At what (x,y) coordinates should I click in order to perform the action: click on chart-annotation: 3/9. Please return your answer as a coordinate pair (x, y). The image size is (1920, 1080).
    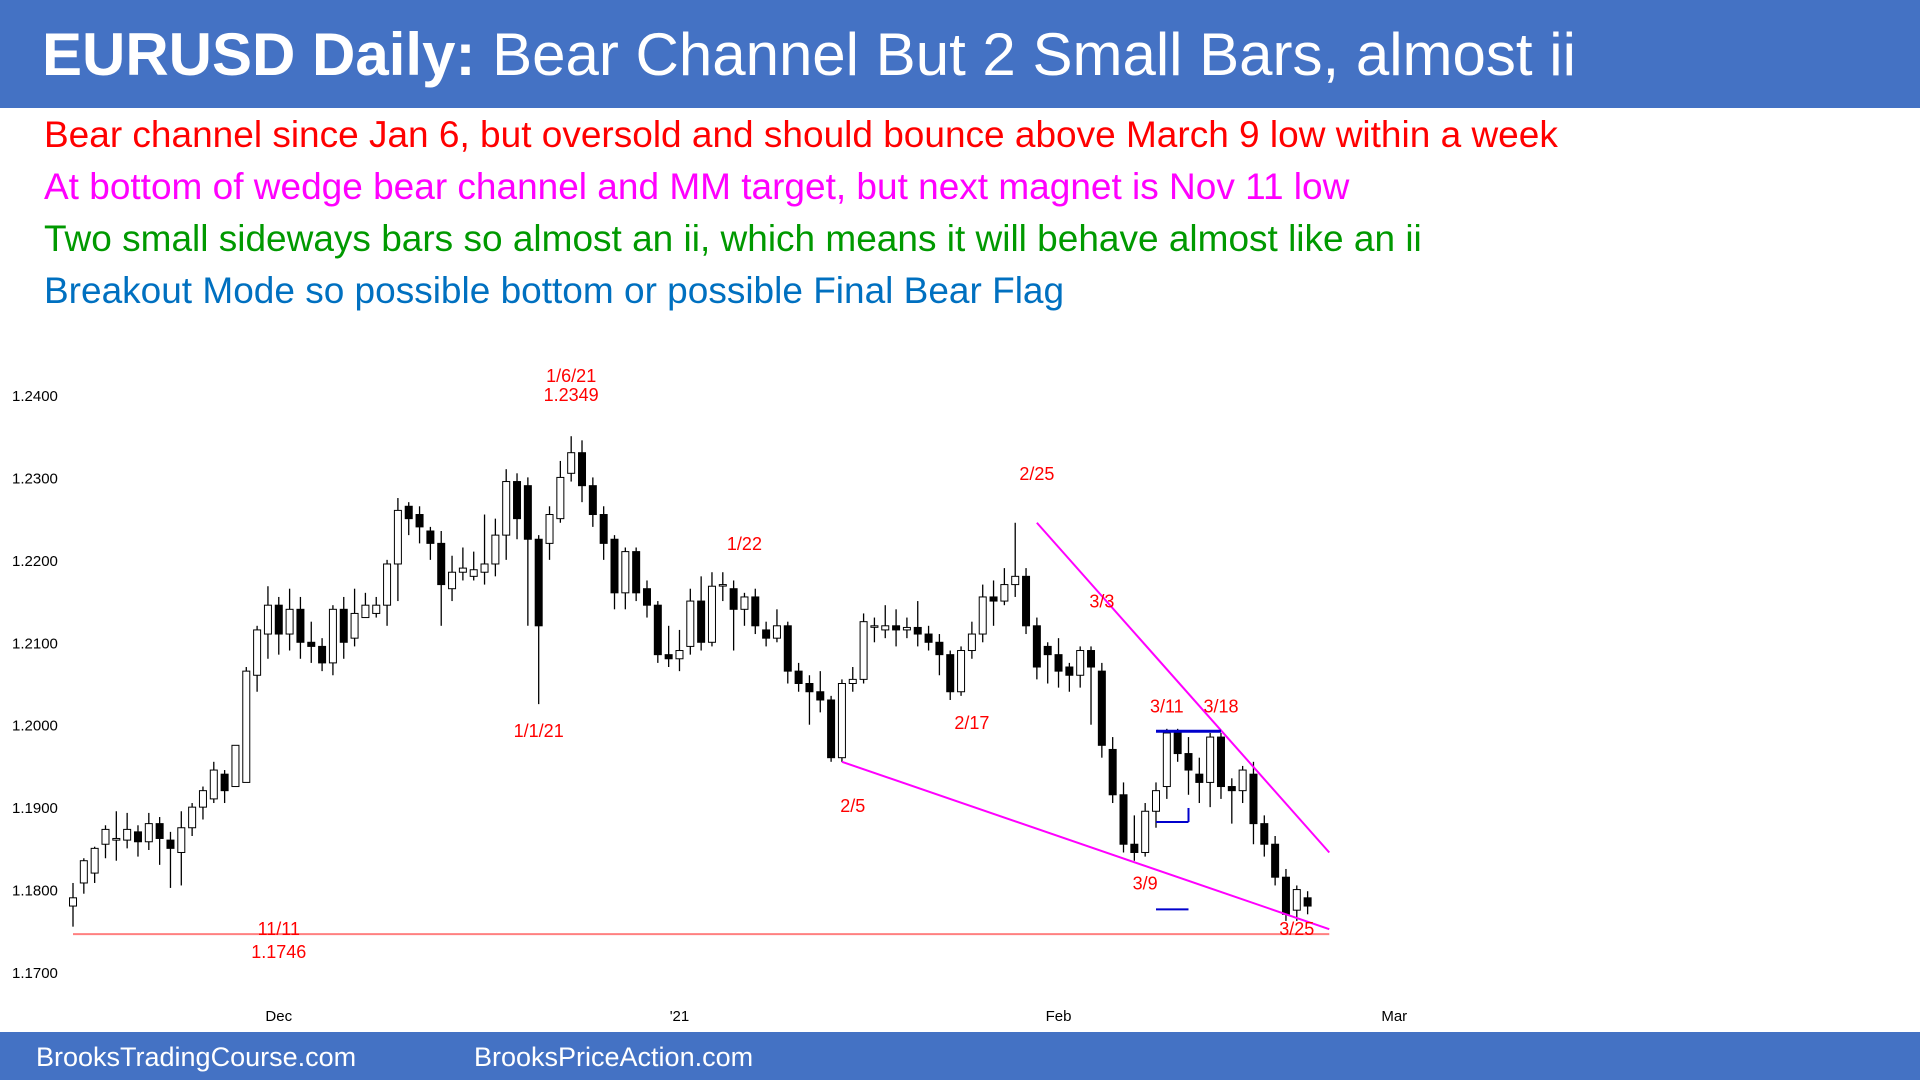
    Looking at the image, I should click on (1145, 884).